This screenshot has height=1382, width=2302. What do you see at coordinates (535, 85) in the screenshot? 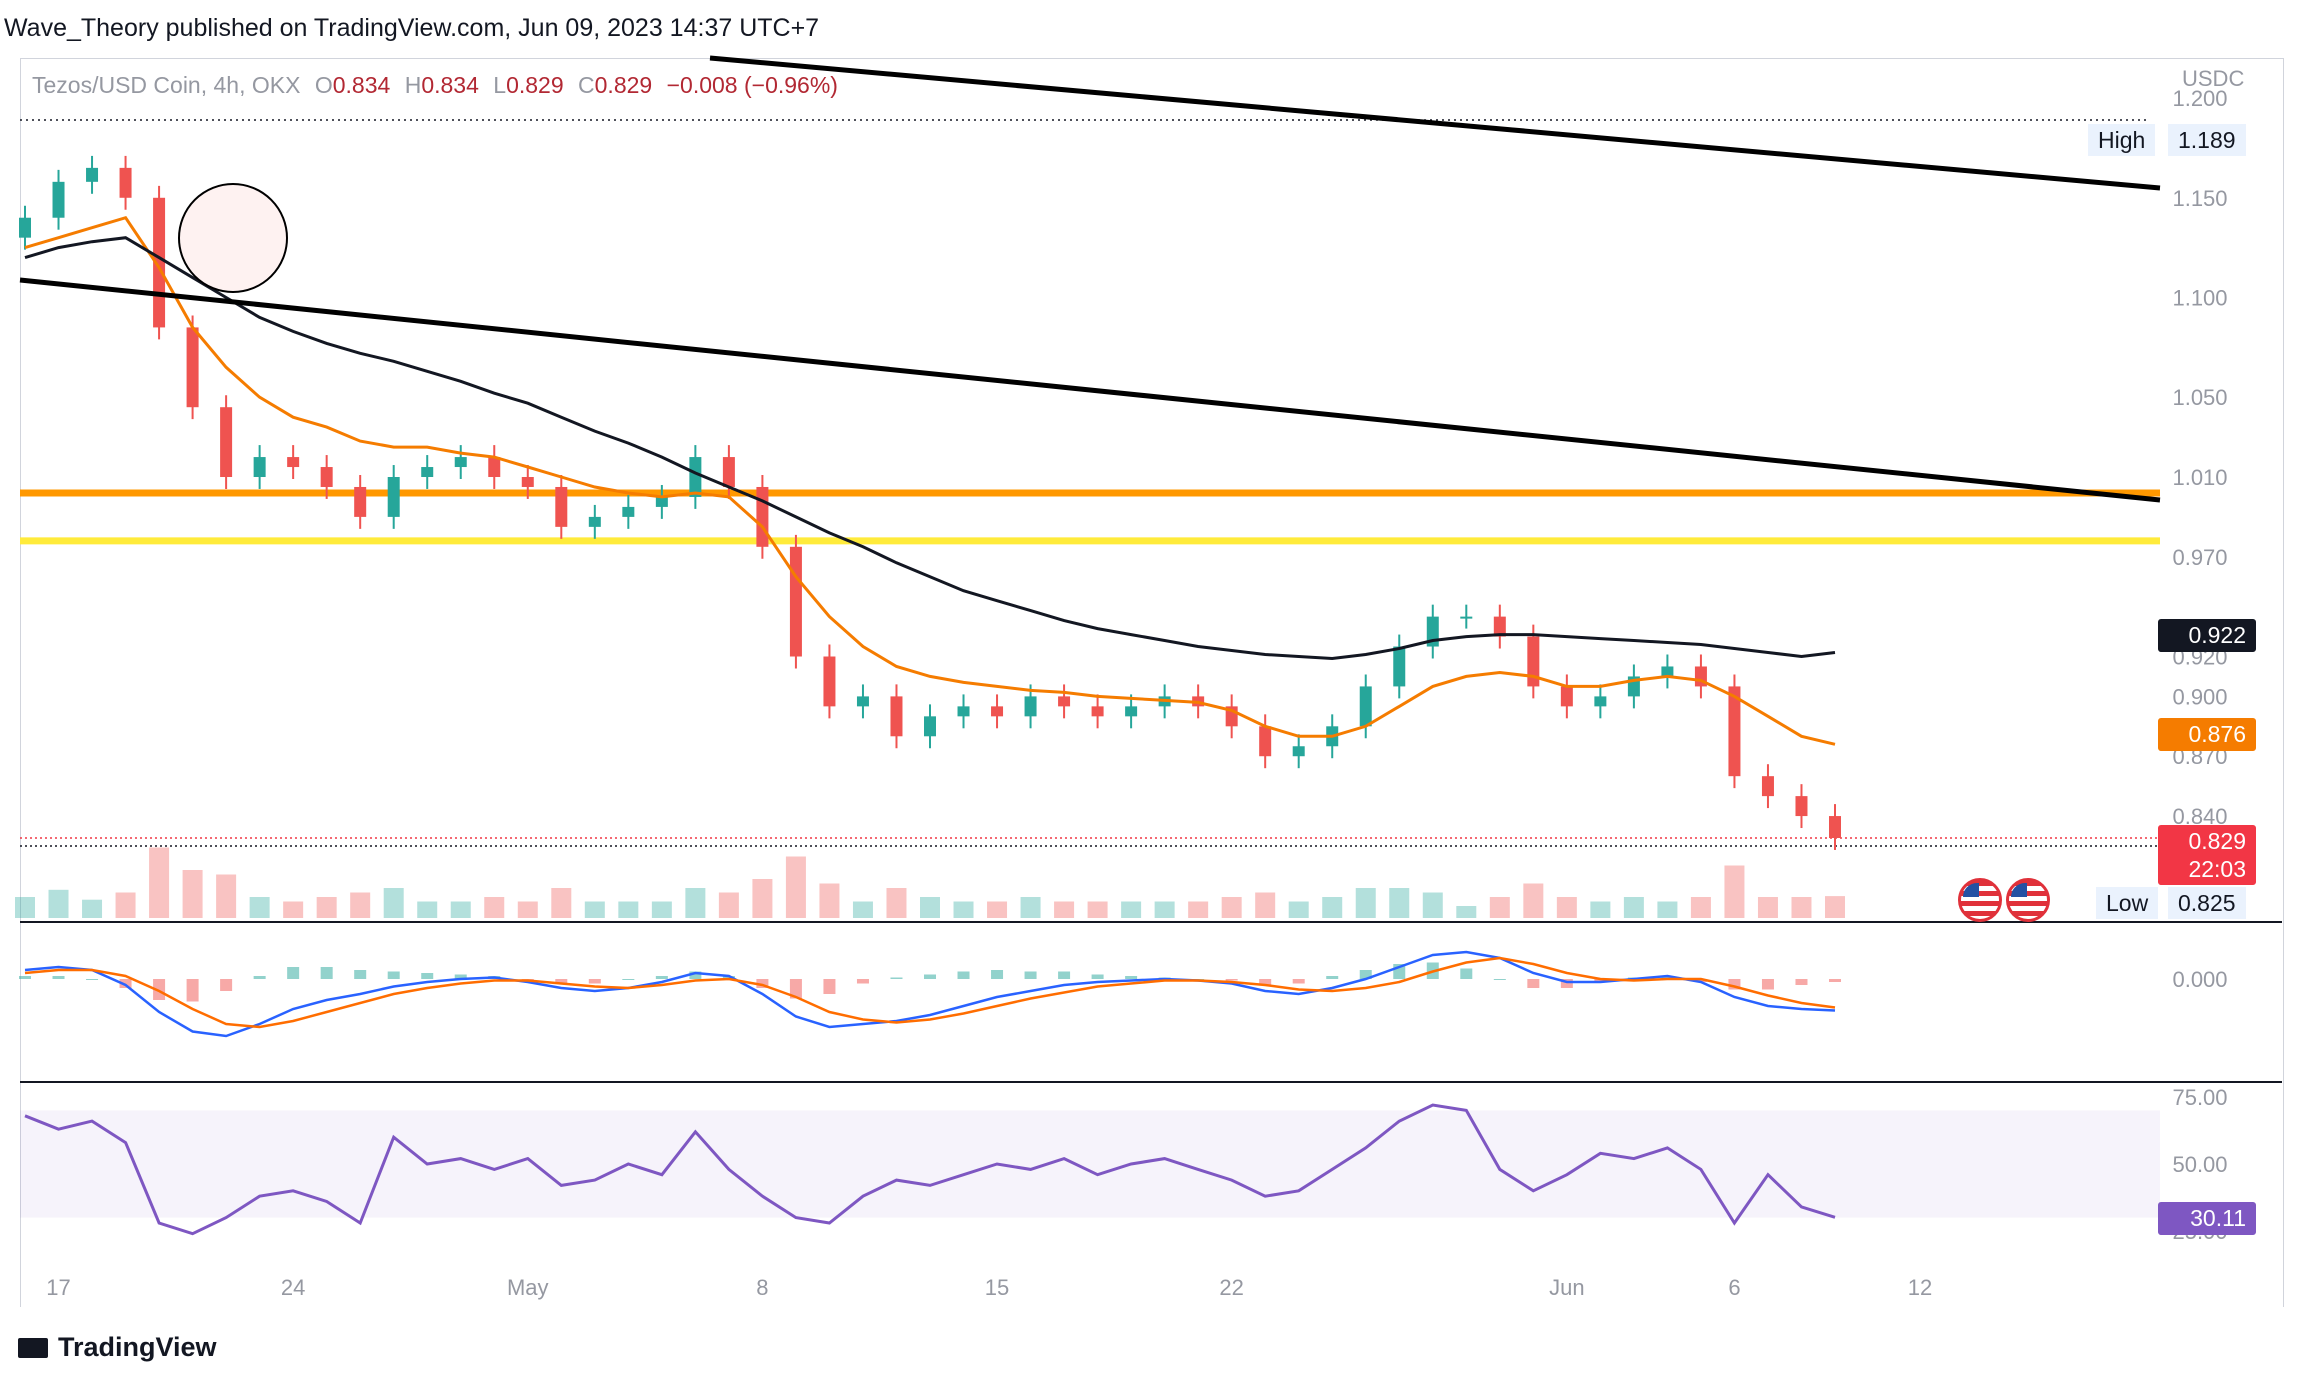
I see `legend-low-value: 0.829` at bounding box center [535, 85].